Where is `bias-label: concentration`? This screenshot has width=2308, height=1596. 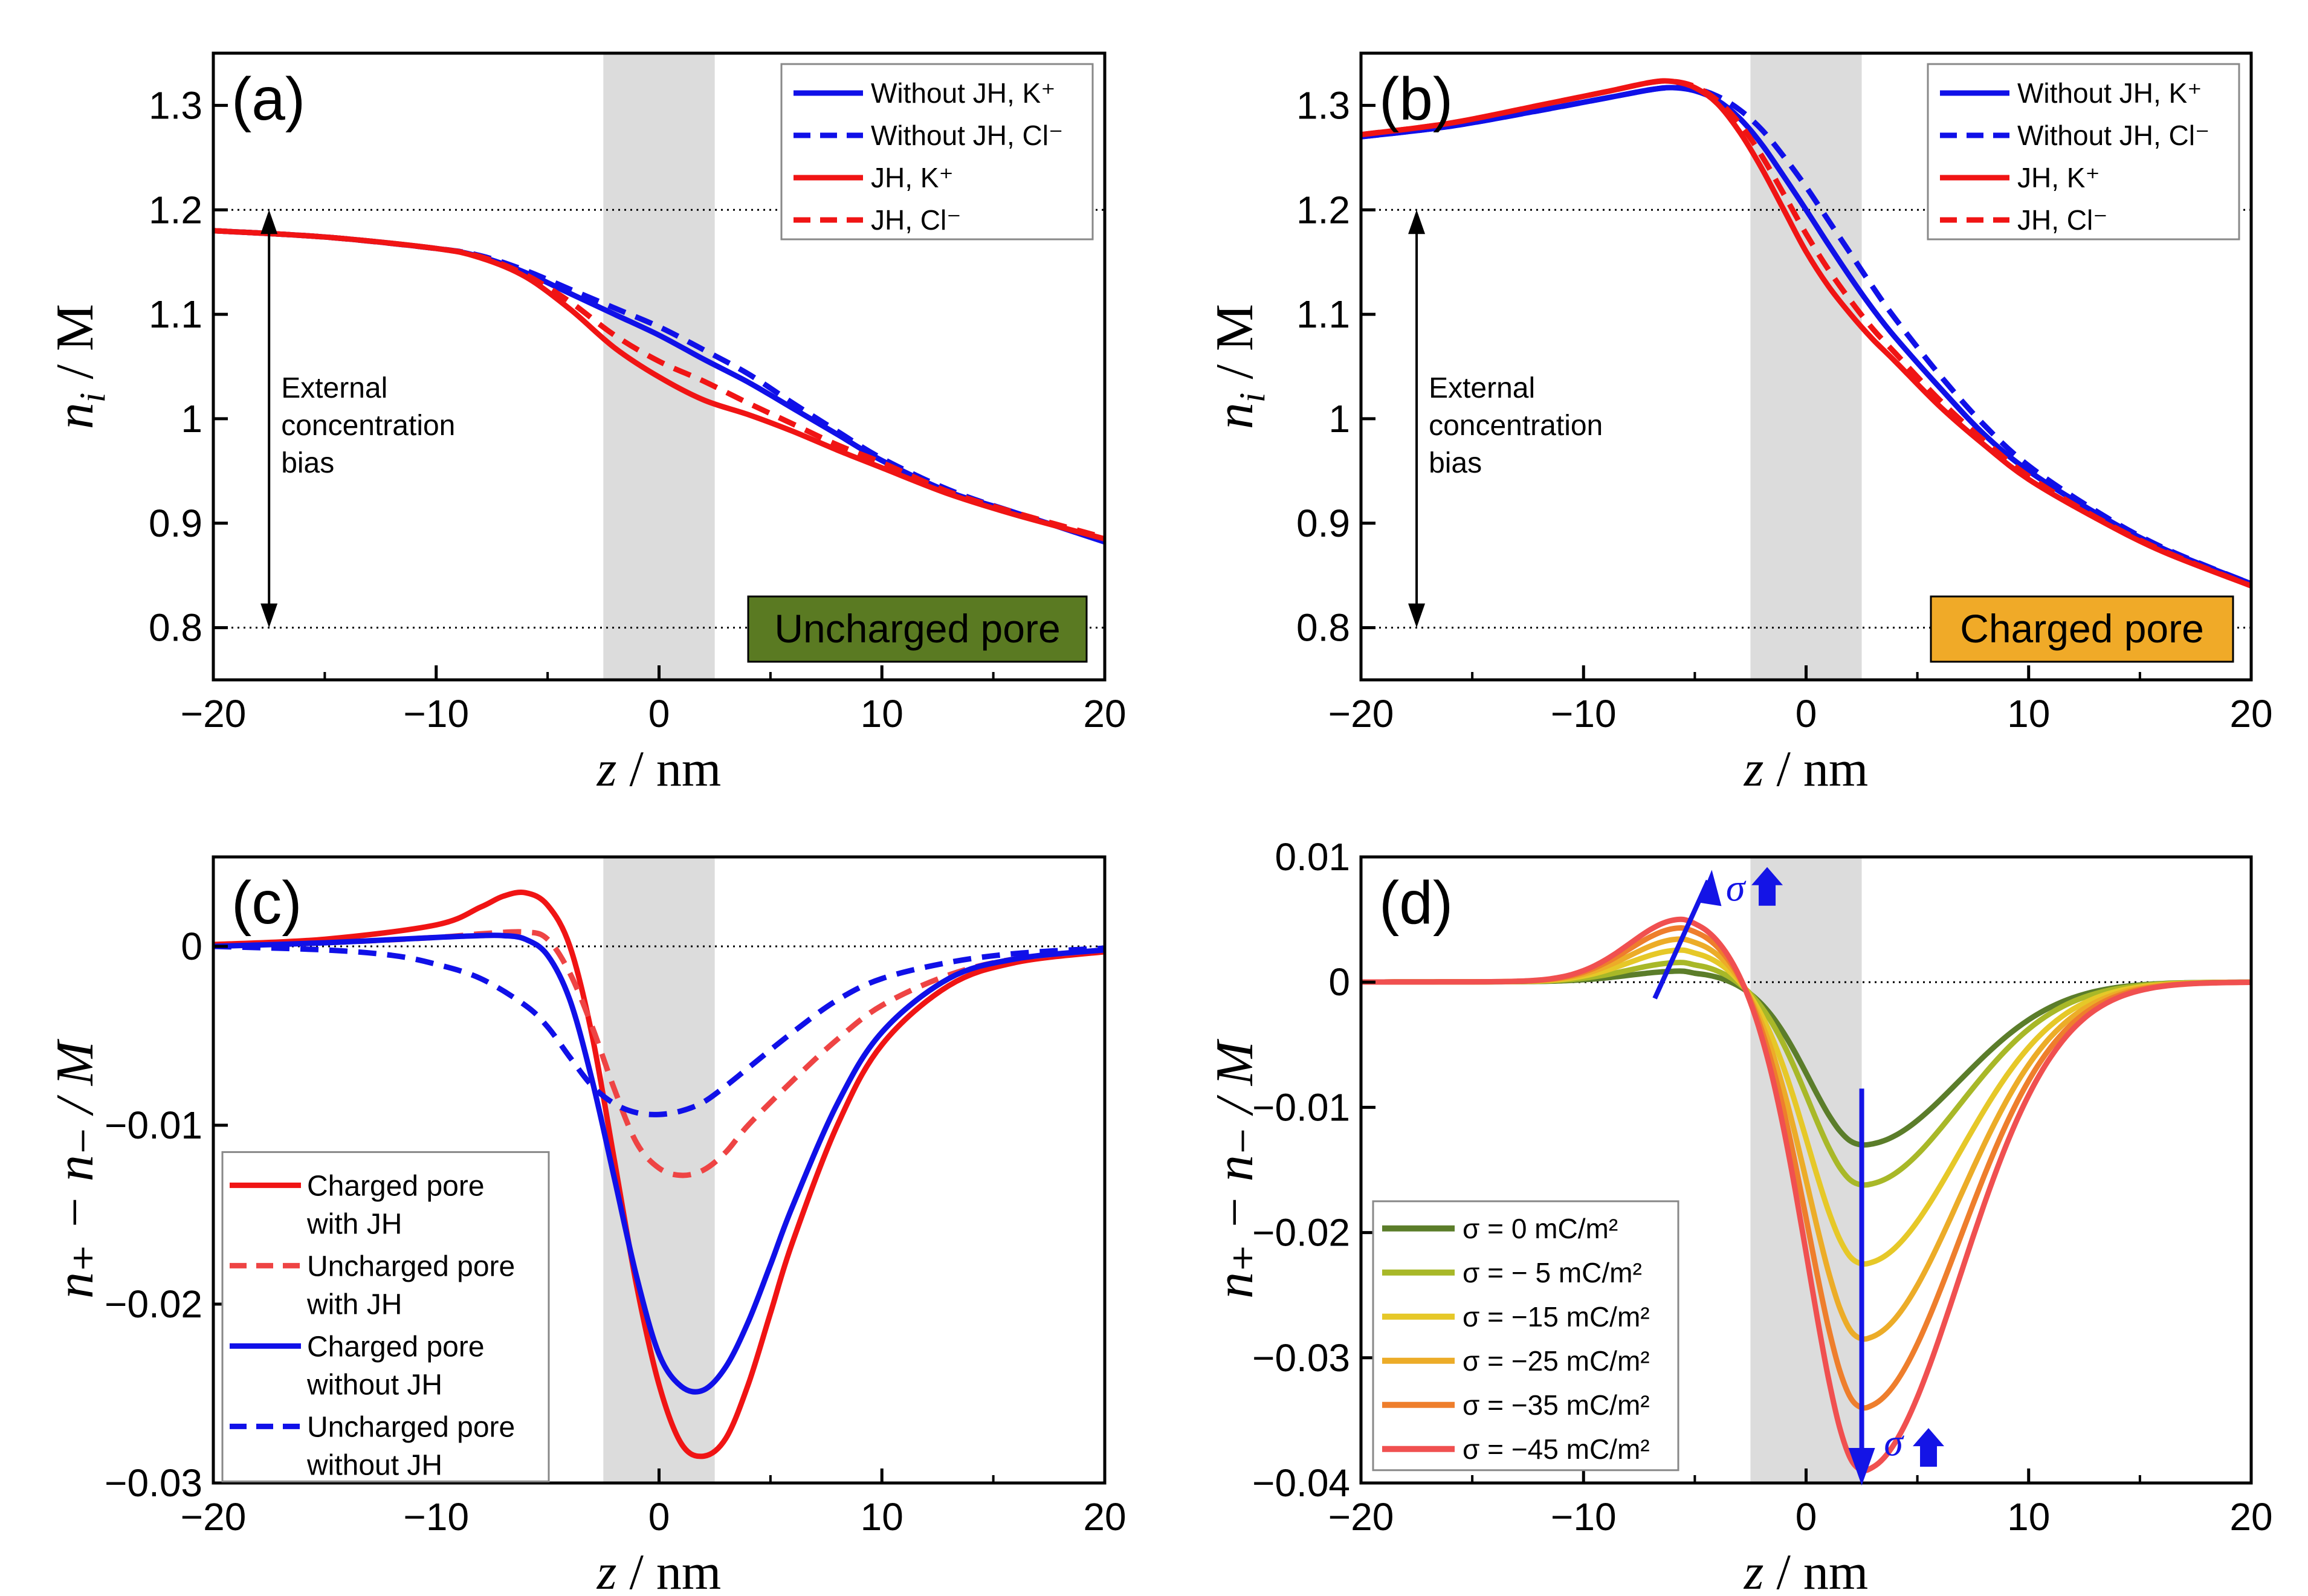 bias-label: concentration is located at coordinates (368, 426).